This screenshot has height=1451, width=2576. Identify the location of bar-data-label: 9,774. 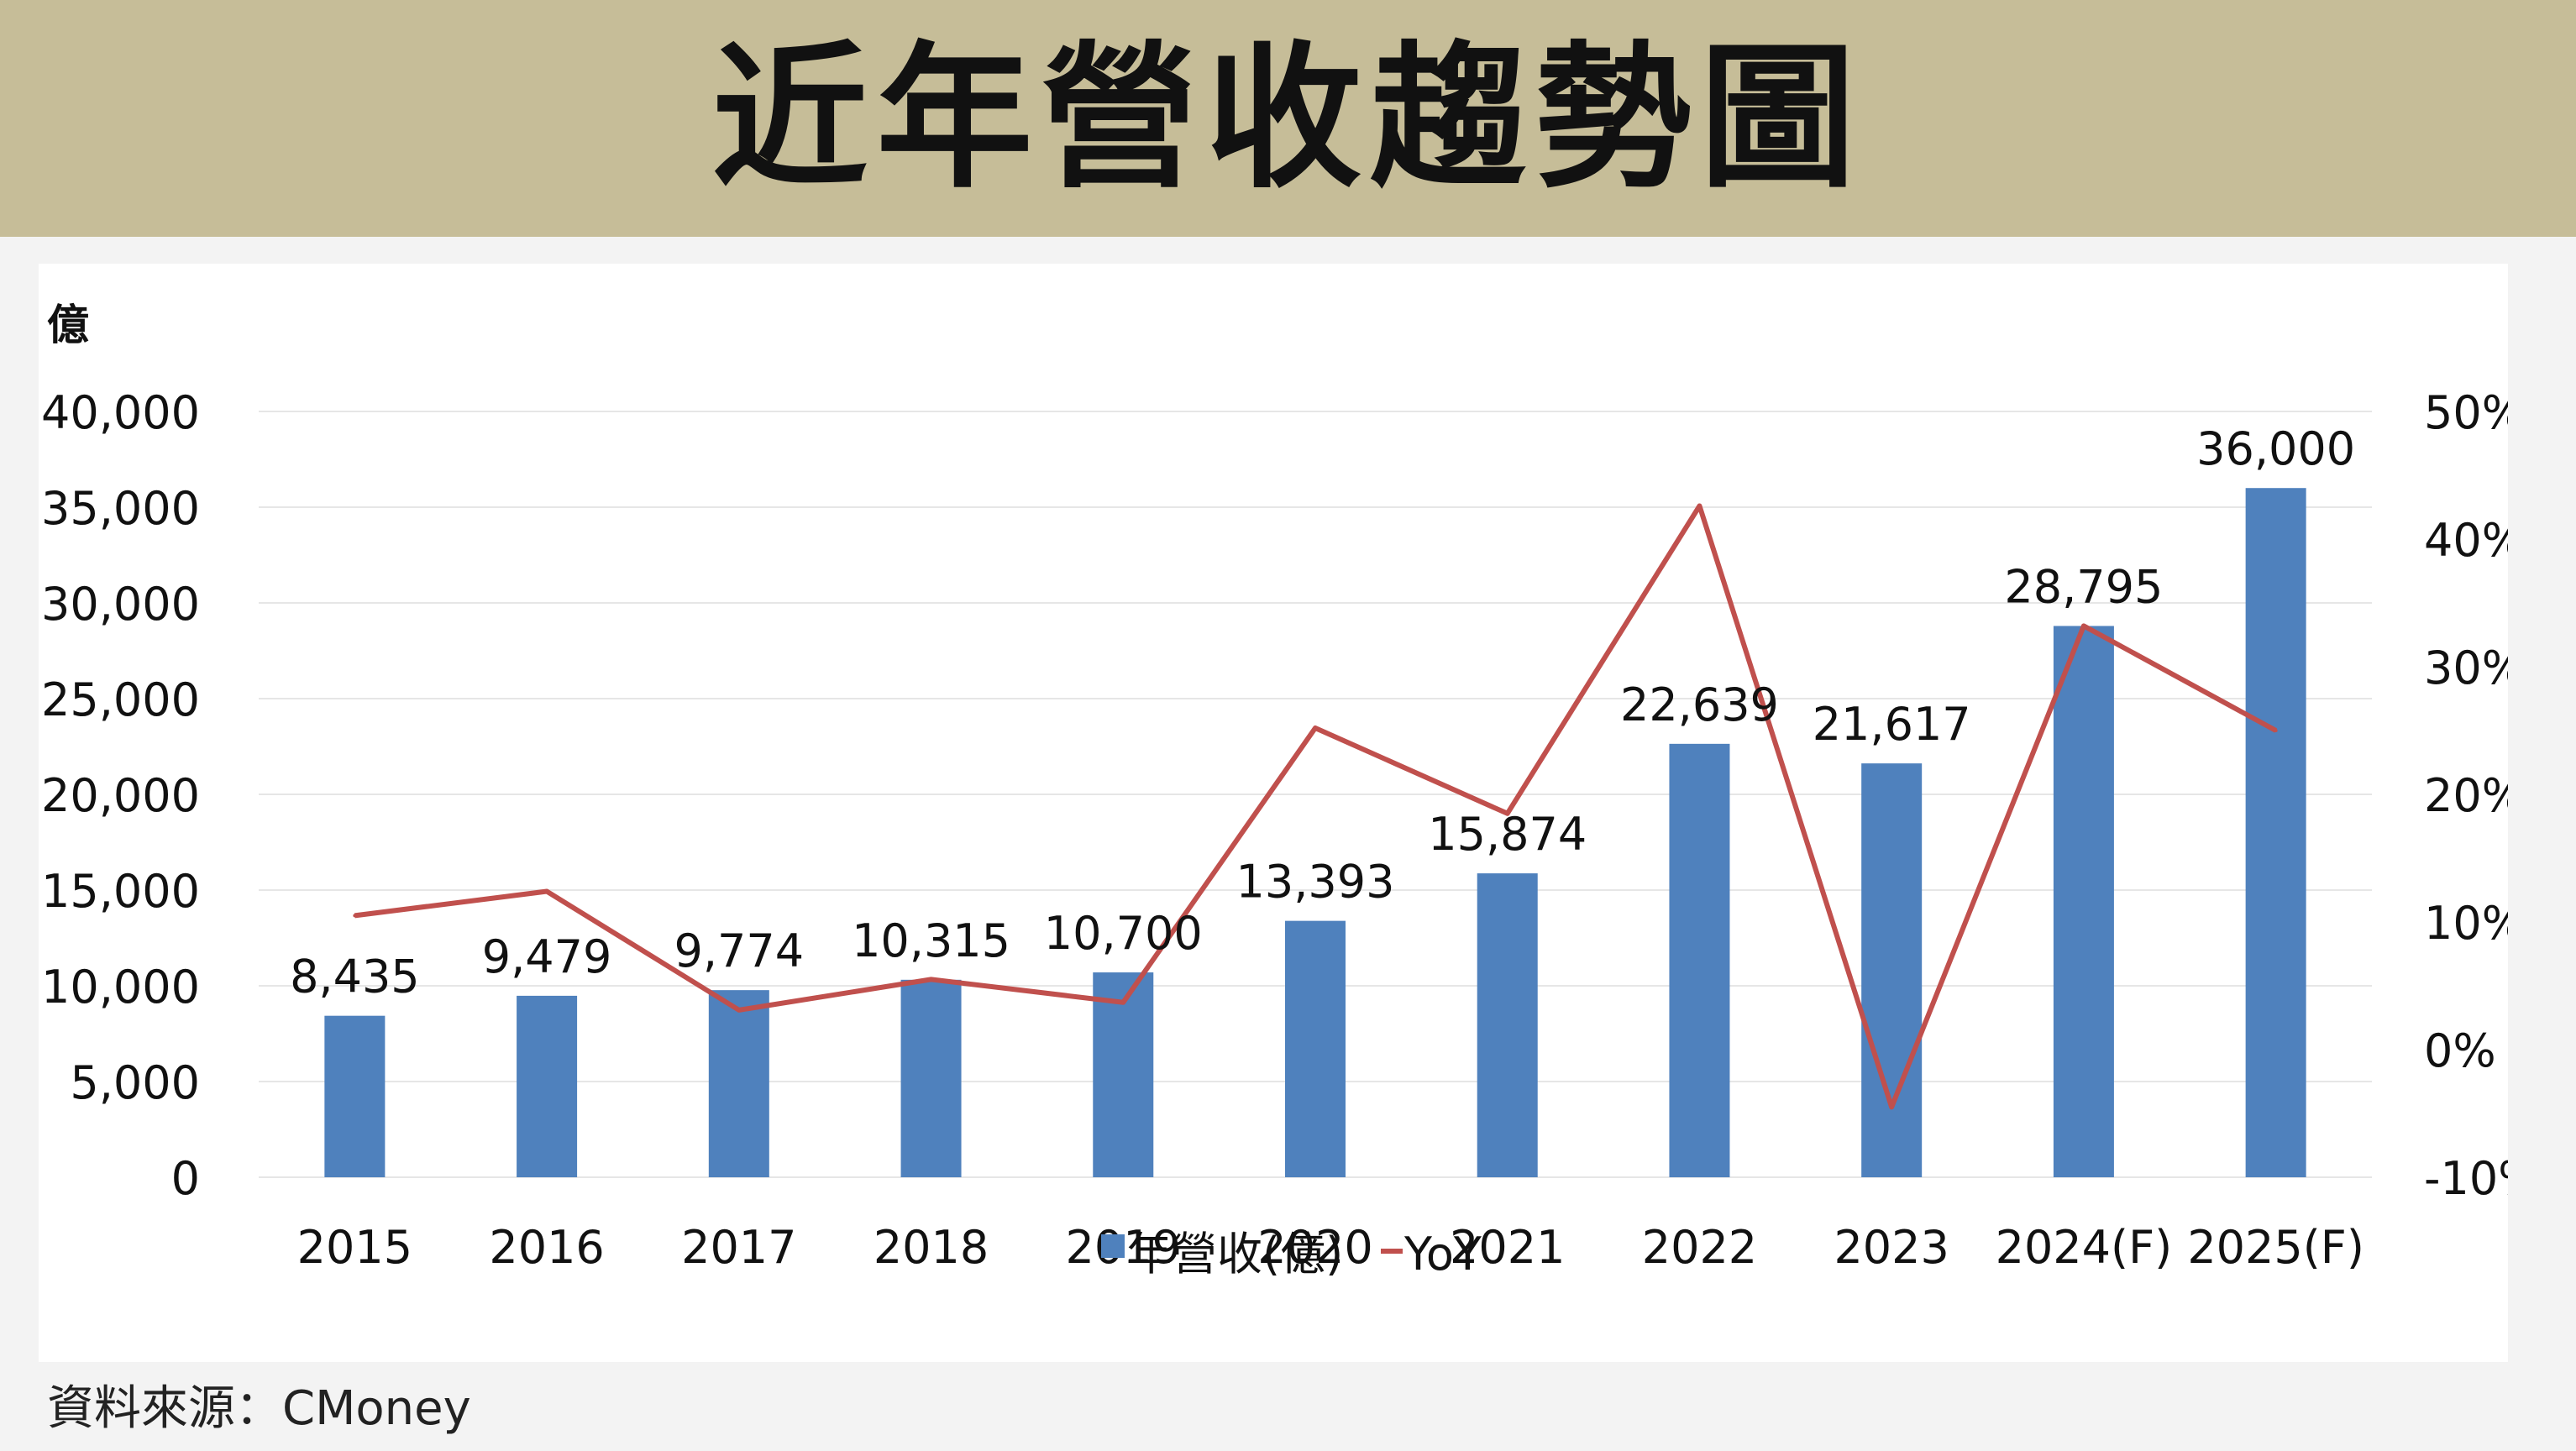
(739, 951).